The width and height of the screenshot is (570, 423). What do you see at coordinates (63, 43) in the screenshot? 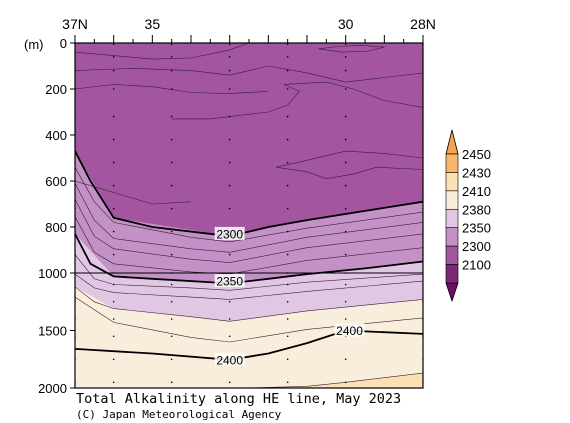
I see `y-tick-label: 0` at bounding box center [63, 43].